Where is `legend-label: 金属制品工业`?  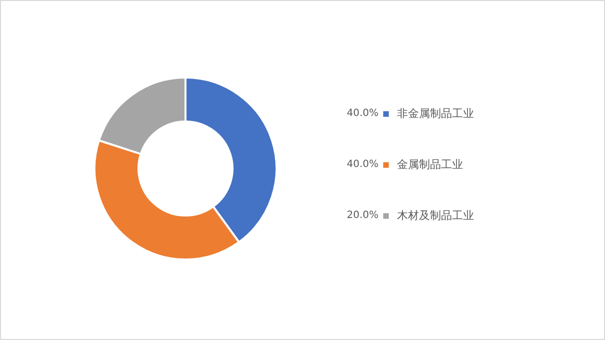
legend-label: 金属制品工业 is located at coordinates (430, 164).